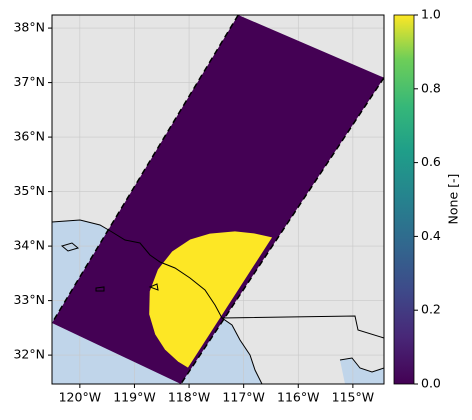  I want to click on x-tick-label: 118°W, so click(189, 397).